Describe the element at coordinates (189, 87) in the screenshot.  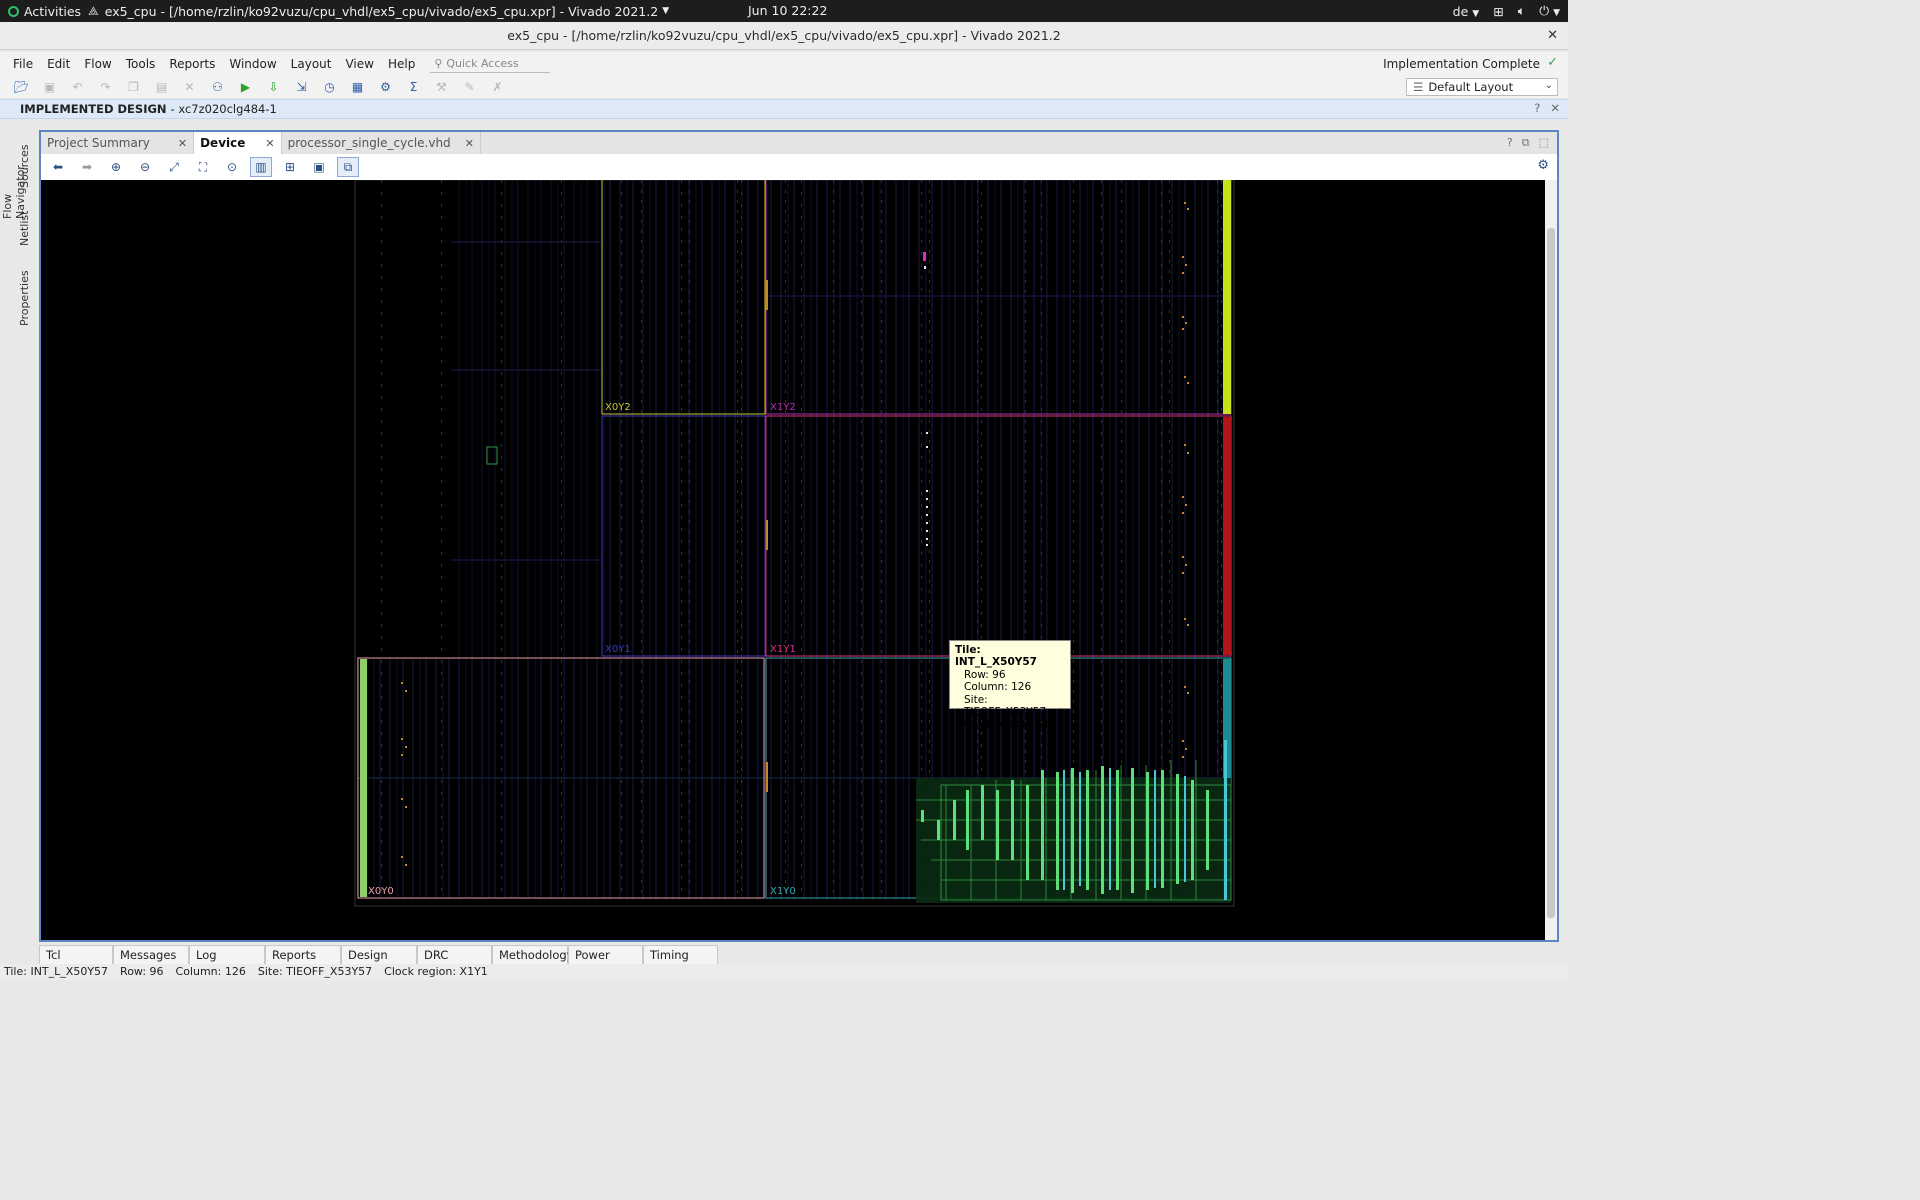
I see `delete-icon: ✕` at that location.